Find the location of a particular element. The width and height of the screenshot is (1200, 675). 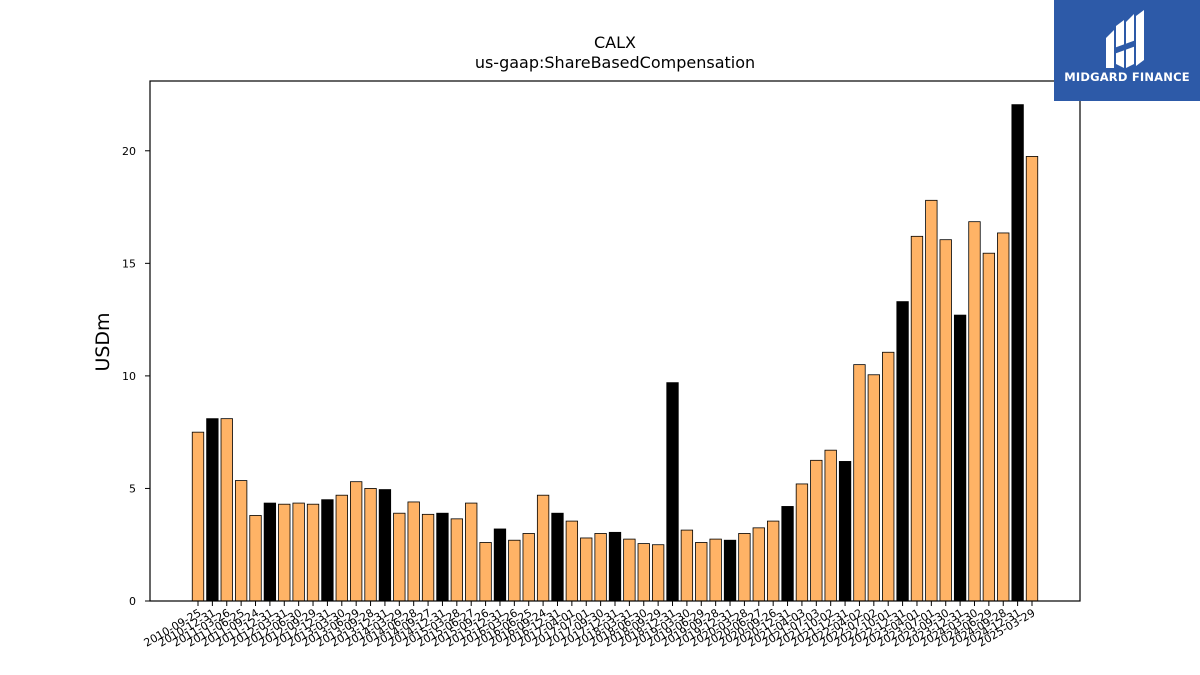

brand-logo: MIDGARD FINANCE is located at coordinates (1127, 50).